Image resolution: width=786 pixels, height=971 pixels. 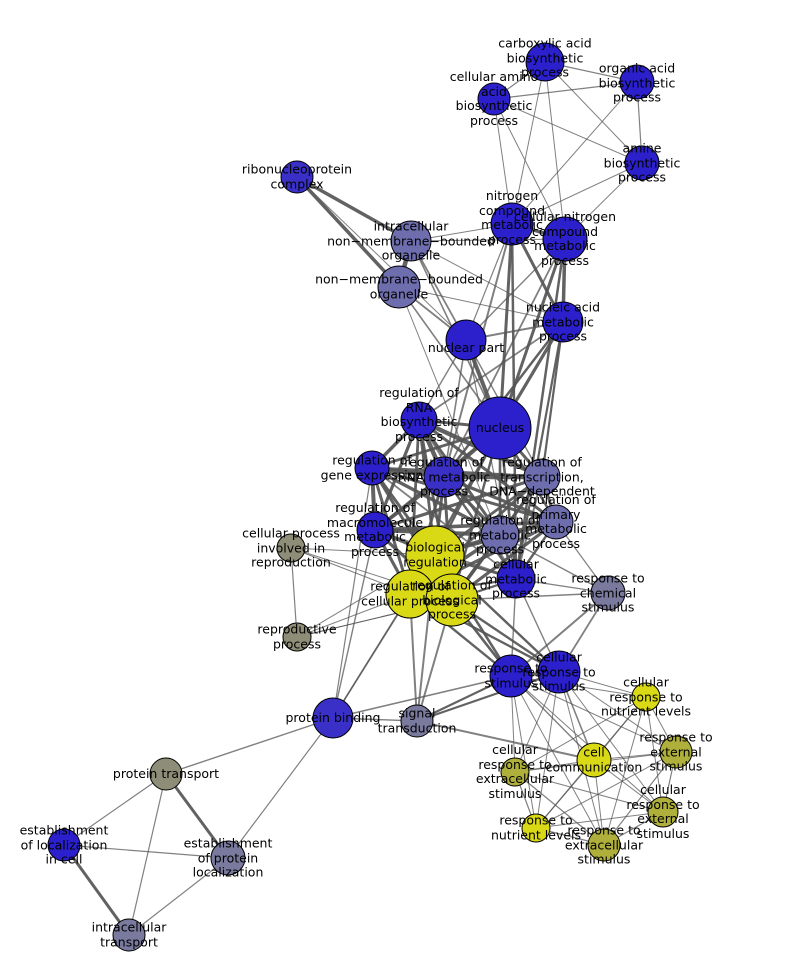 What do you see at coordinates (228, 858) in the screenshot?
I see `graph-node-establishment-of-protein-localization` at bounding box center [228, 858].